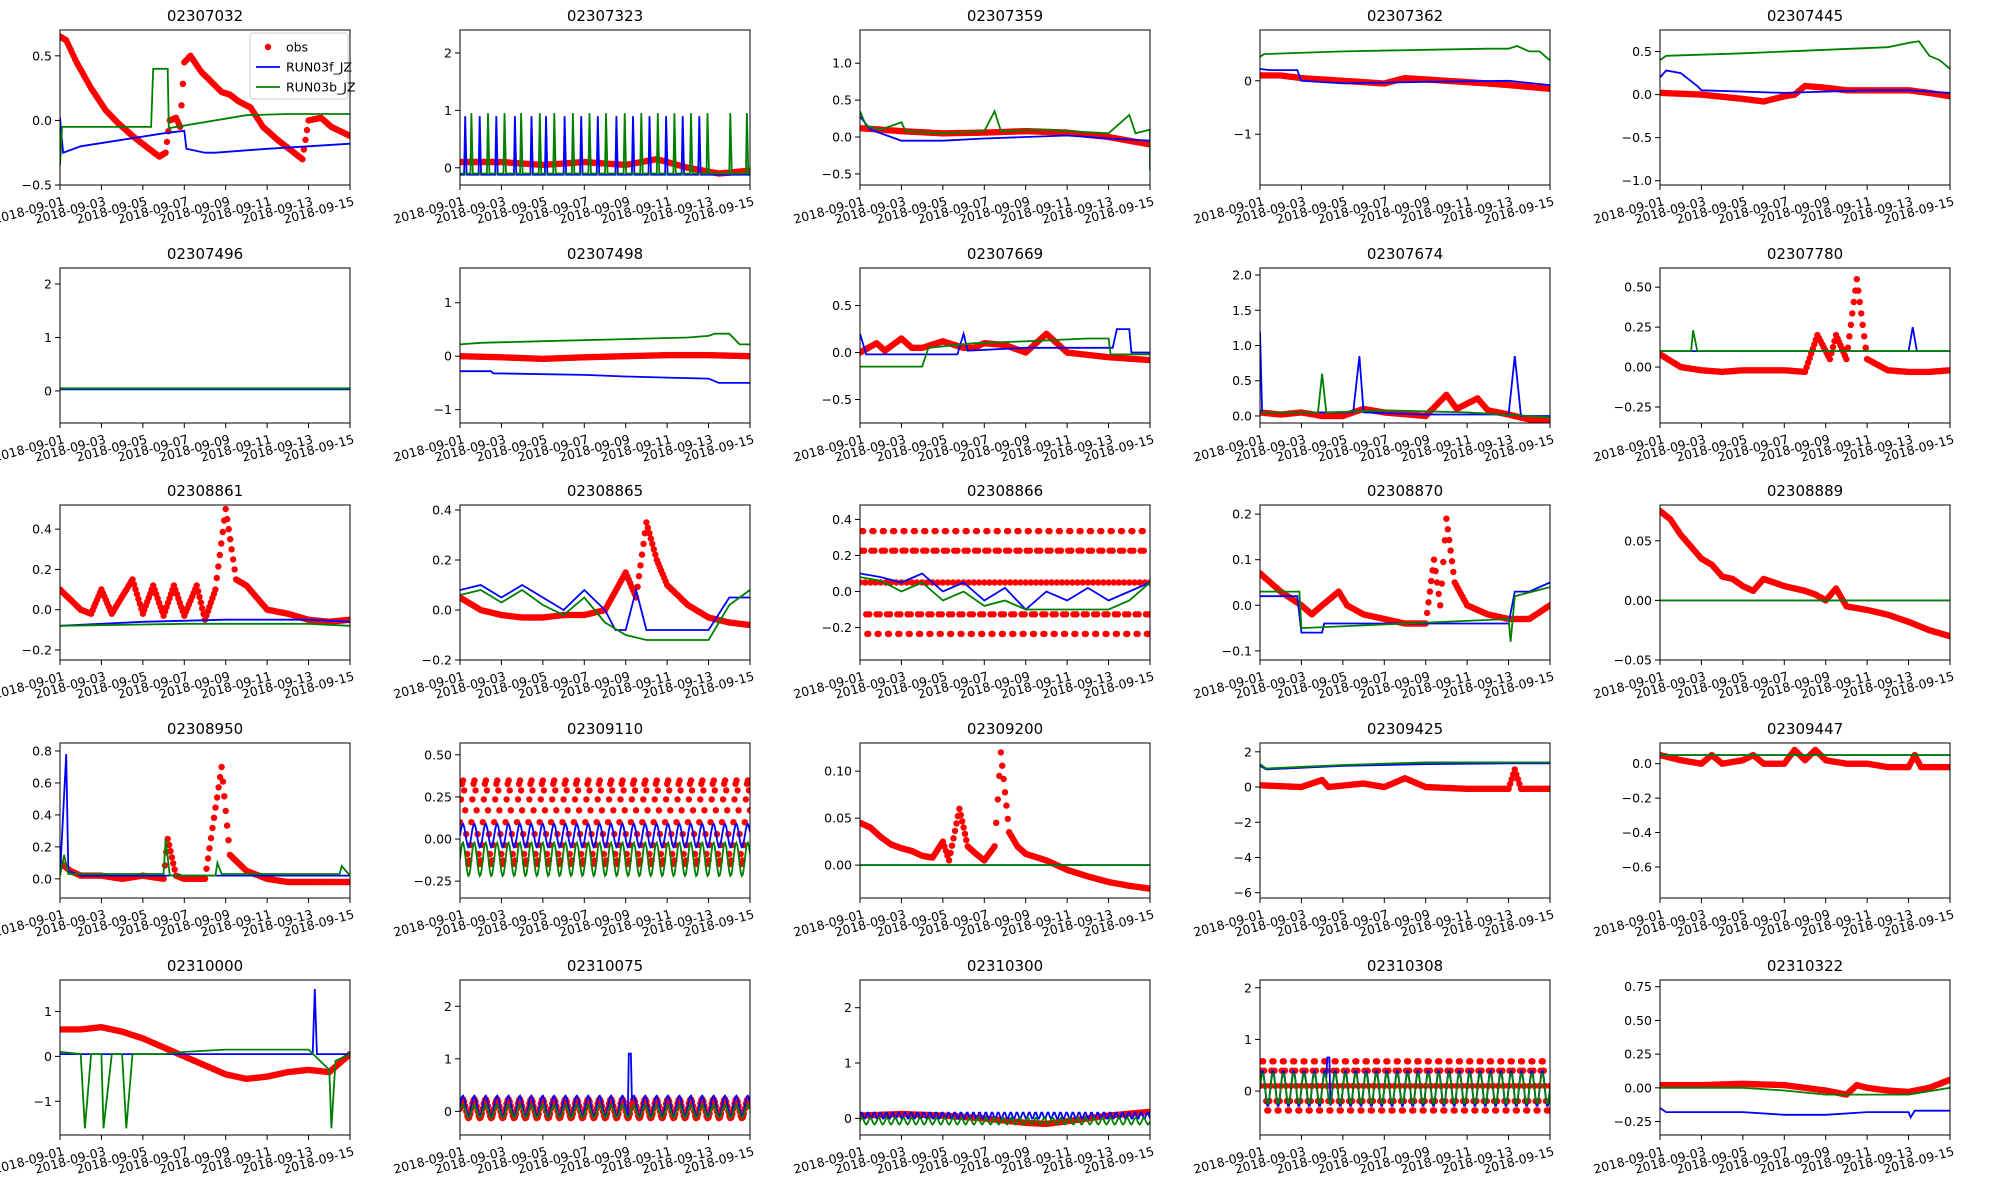 The height and width of the screenshot is (1200, 2000). What do you see at coordinates (1642, 94) in the screenshot?
I see `y-tick-label: 0.0` at bounding box center [1642, 94].